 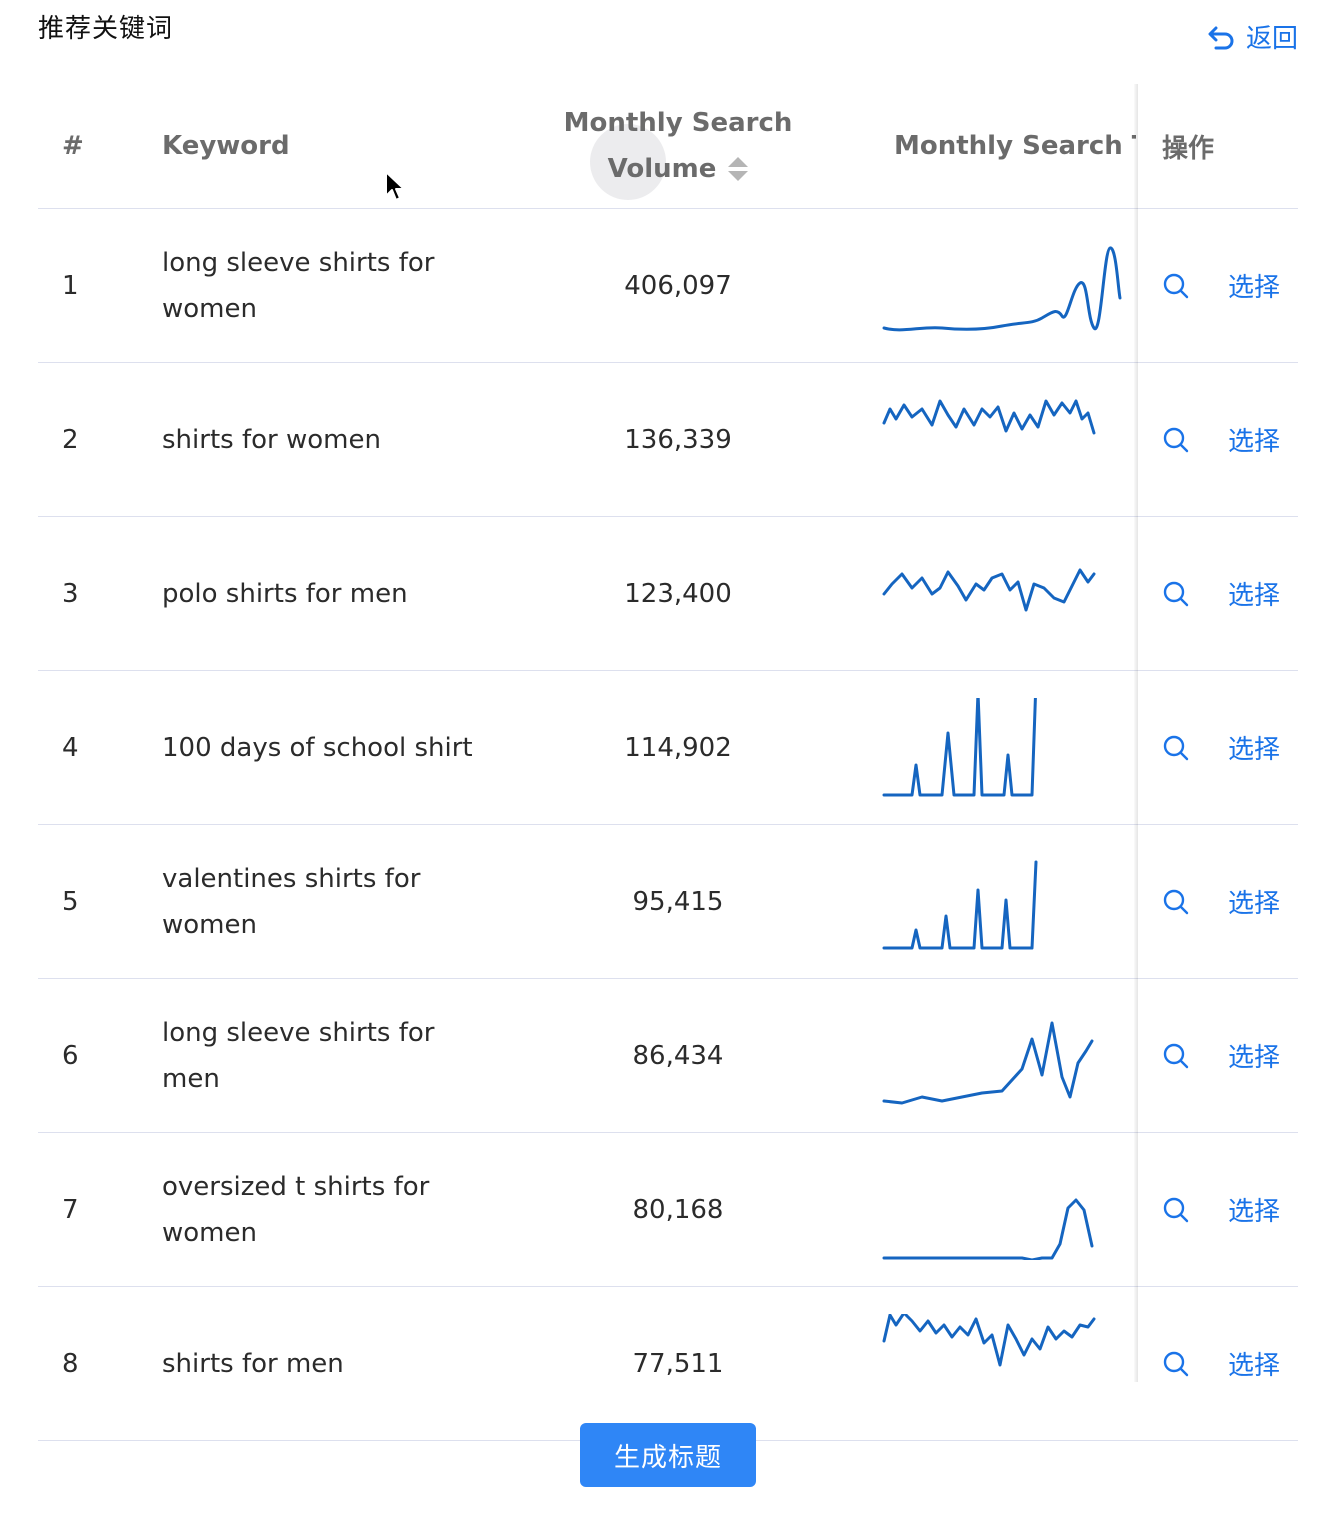 What do you see at coordinates (70, 1363) in the screenshot?
I see `row-number: 8` at bounding box center [70, 1363].